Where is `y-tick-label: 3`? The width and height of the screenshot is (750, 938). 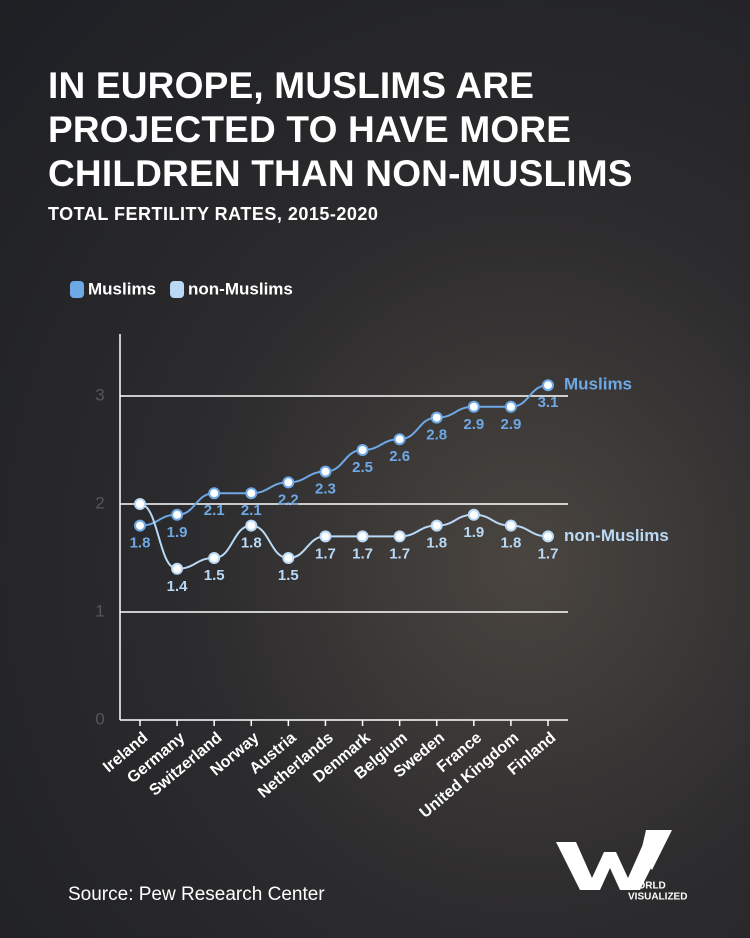 y-tick-label: 3 is located at coordinates (99, 394).